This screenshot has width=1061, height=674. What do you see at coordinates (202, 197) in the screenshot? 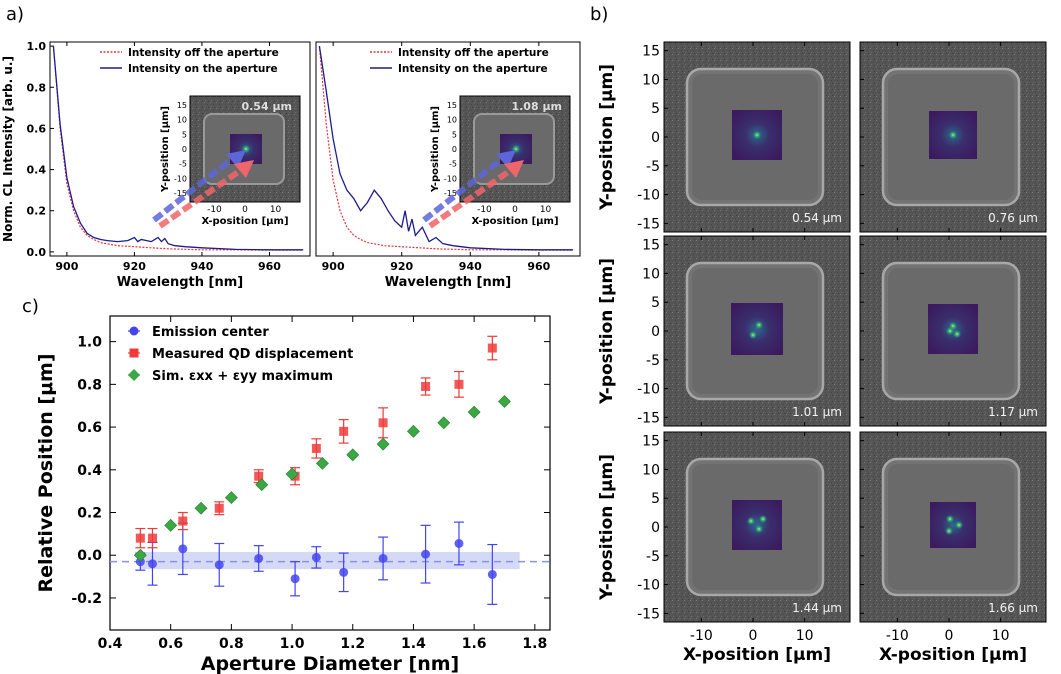
I see `red-arrow-shaft` at bounding box center [202, 197].